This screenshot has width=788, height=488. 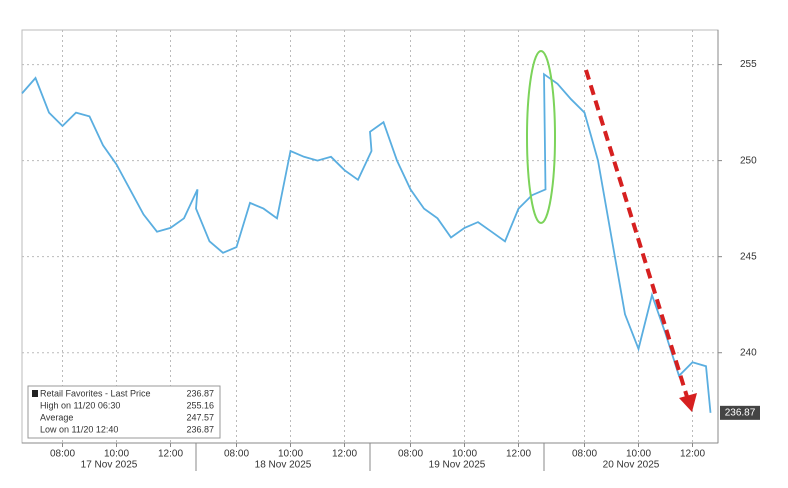 I want to click on legend-swatch, so click(x=35, y=393).